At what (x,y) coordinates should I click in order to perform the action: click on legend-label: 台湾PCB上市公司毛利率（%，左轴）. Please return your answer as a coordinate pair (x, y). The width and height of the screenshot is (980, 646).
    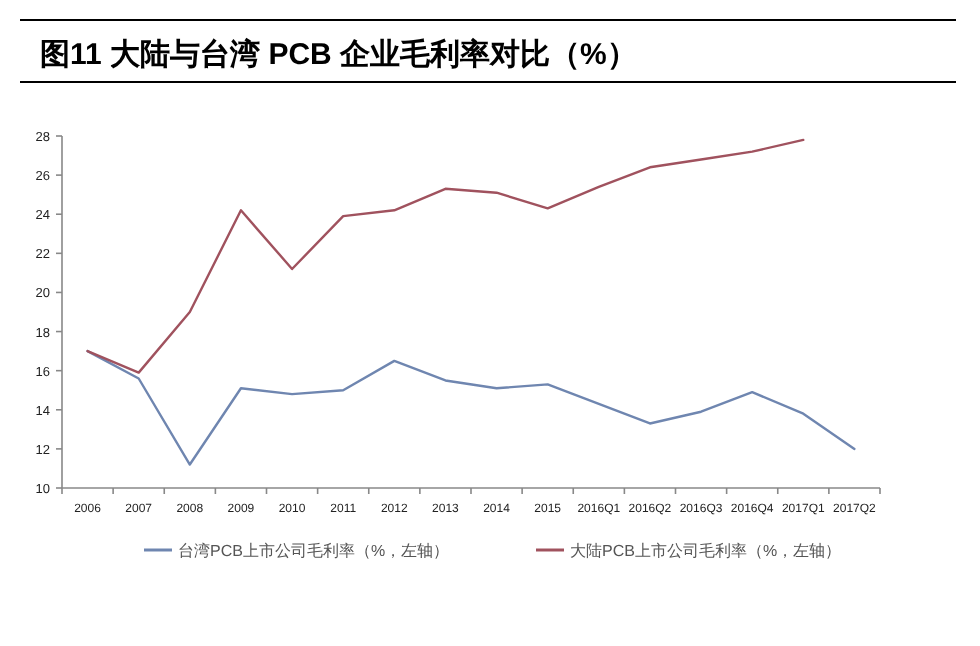
    Looking at the image, I should click on (314, 551).